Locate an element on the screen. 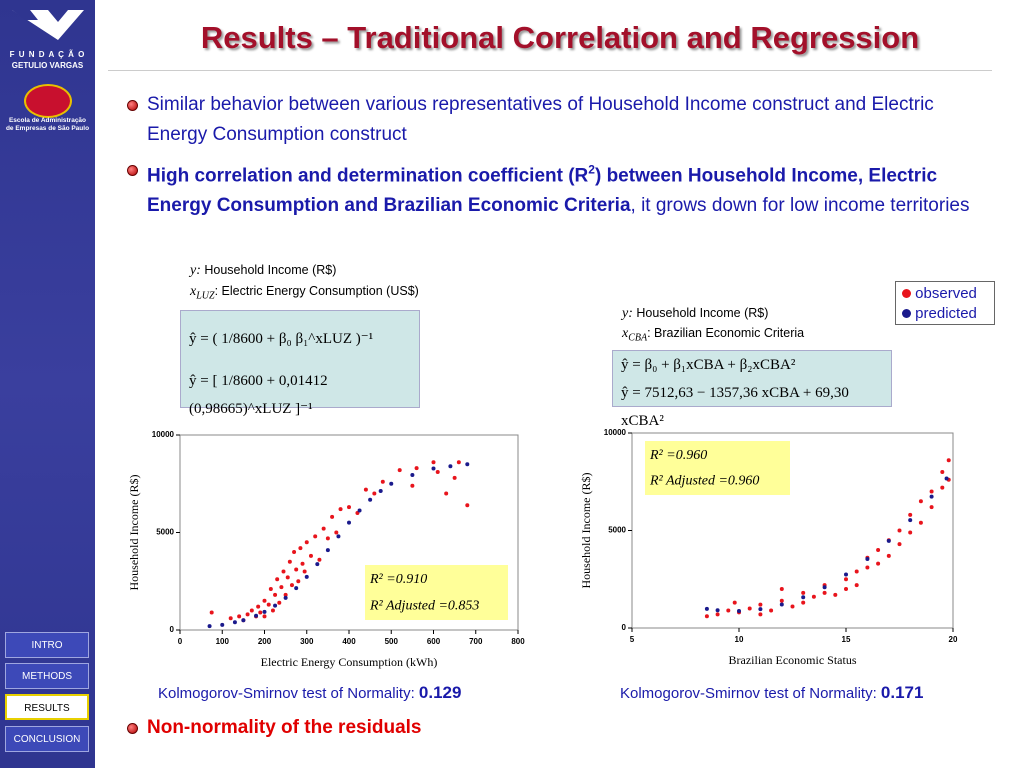  fgv-logo is located at coordinates (48, 25).